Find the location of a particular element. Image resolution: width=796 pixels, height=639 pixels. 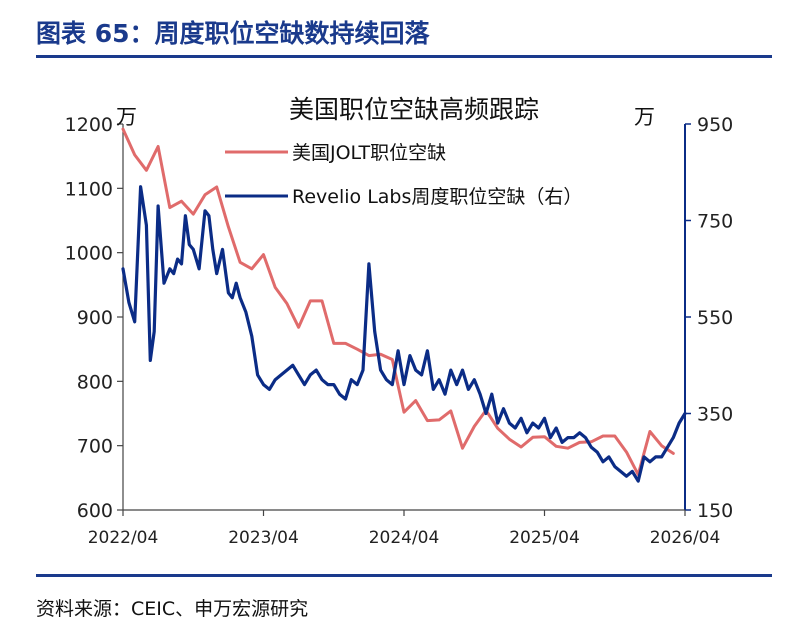

legend-label-jolt: 美国JOLT职位空缺 is located at coordinates (369, 153).